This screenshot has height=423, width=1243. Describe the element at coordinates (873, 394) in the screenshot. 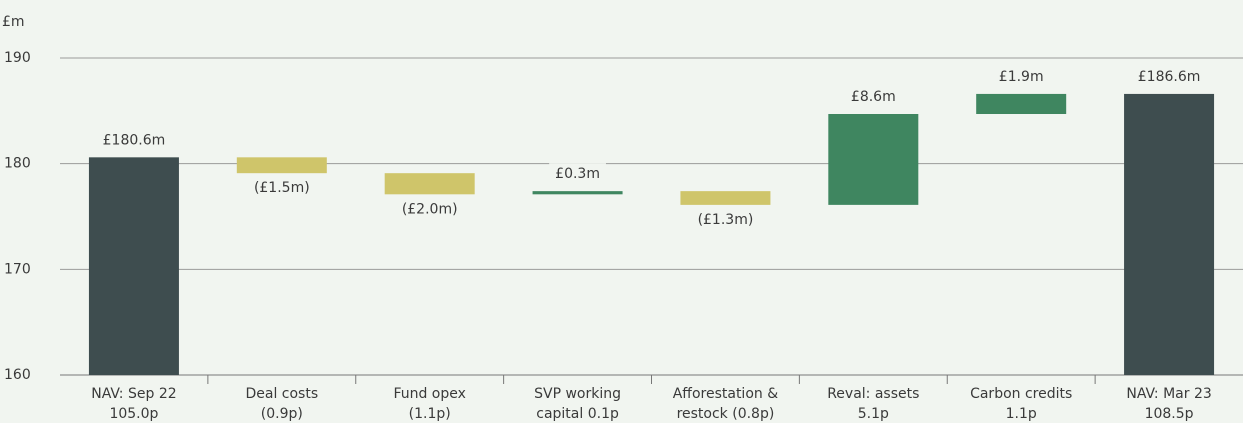

I see `x-tick-label: Reval: assets` at that location.